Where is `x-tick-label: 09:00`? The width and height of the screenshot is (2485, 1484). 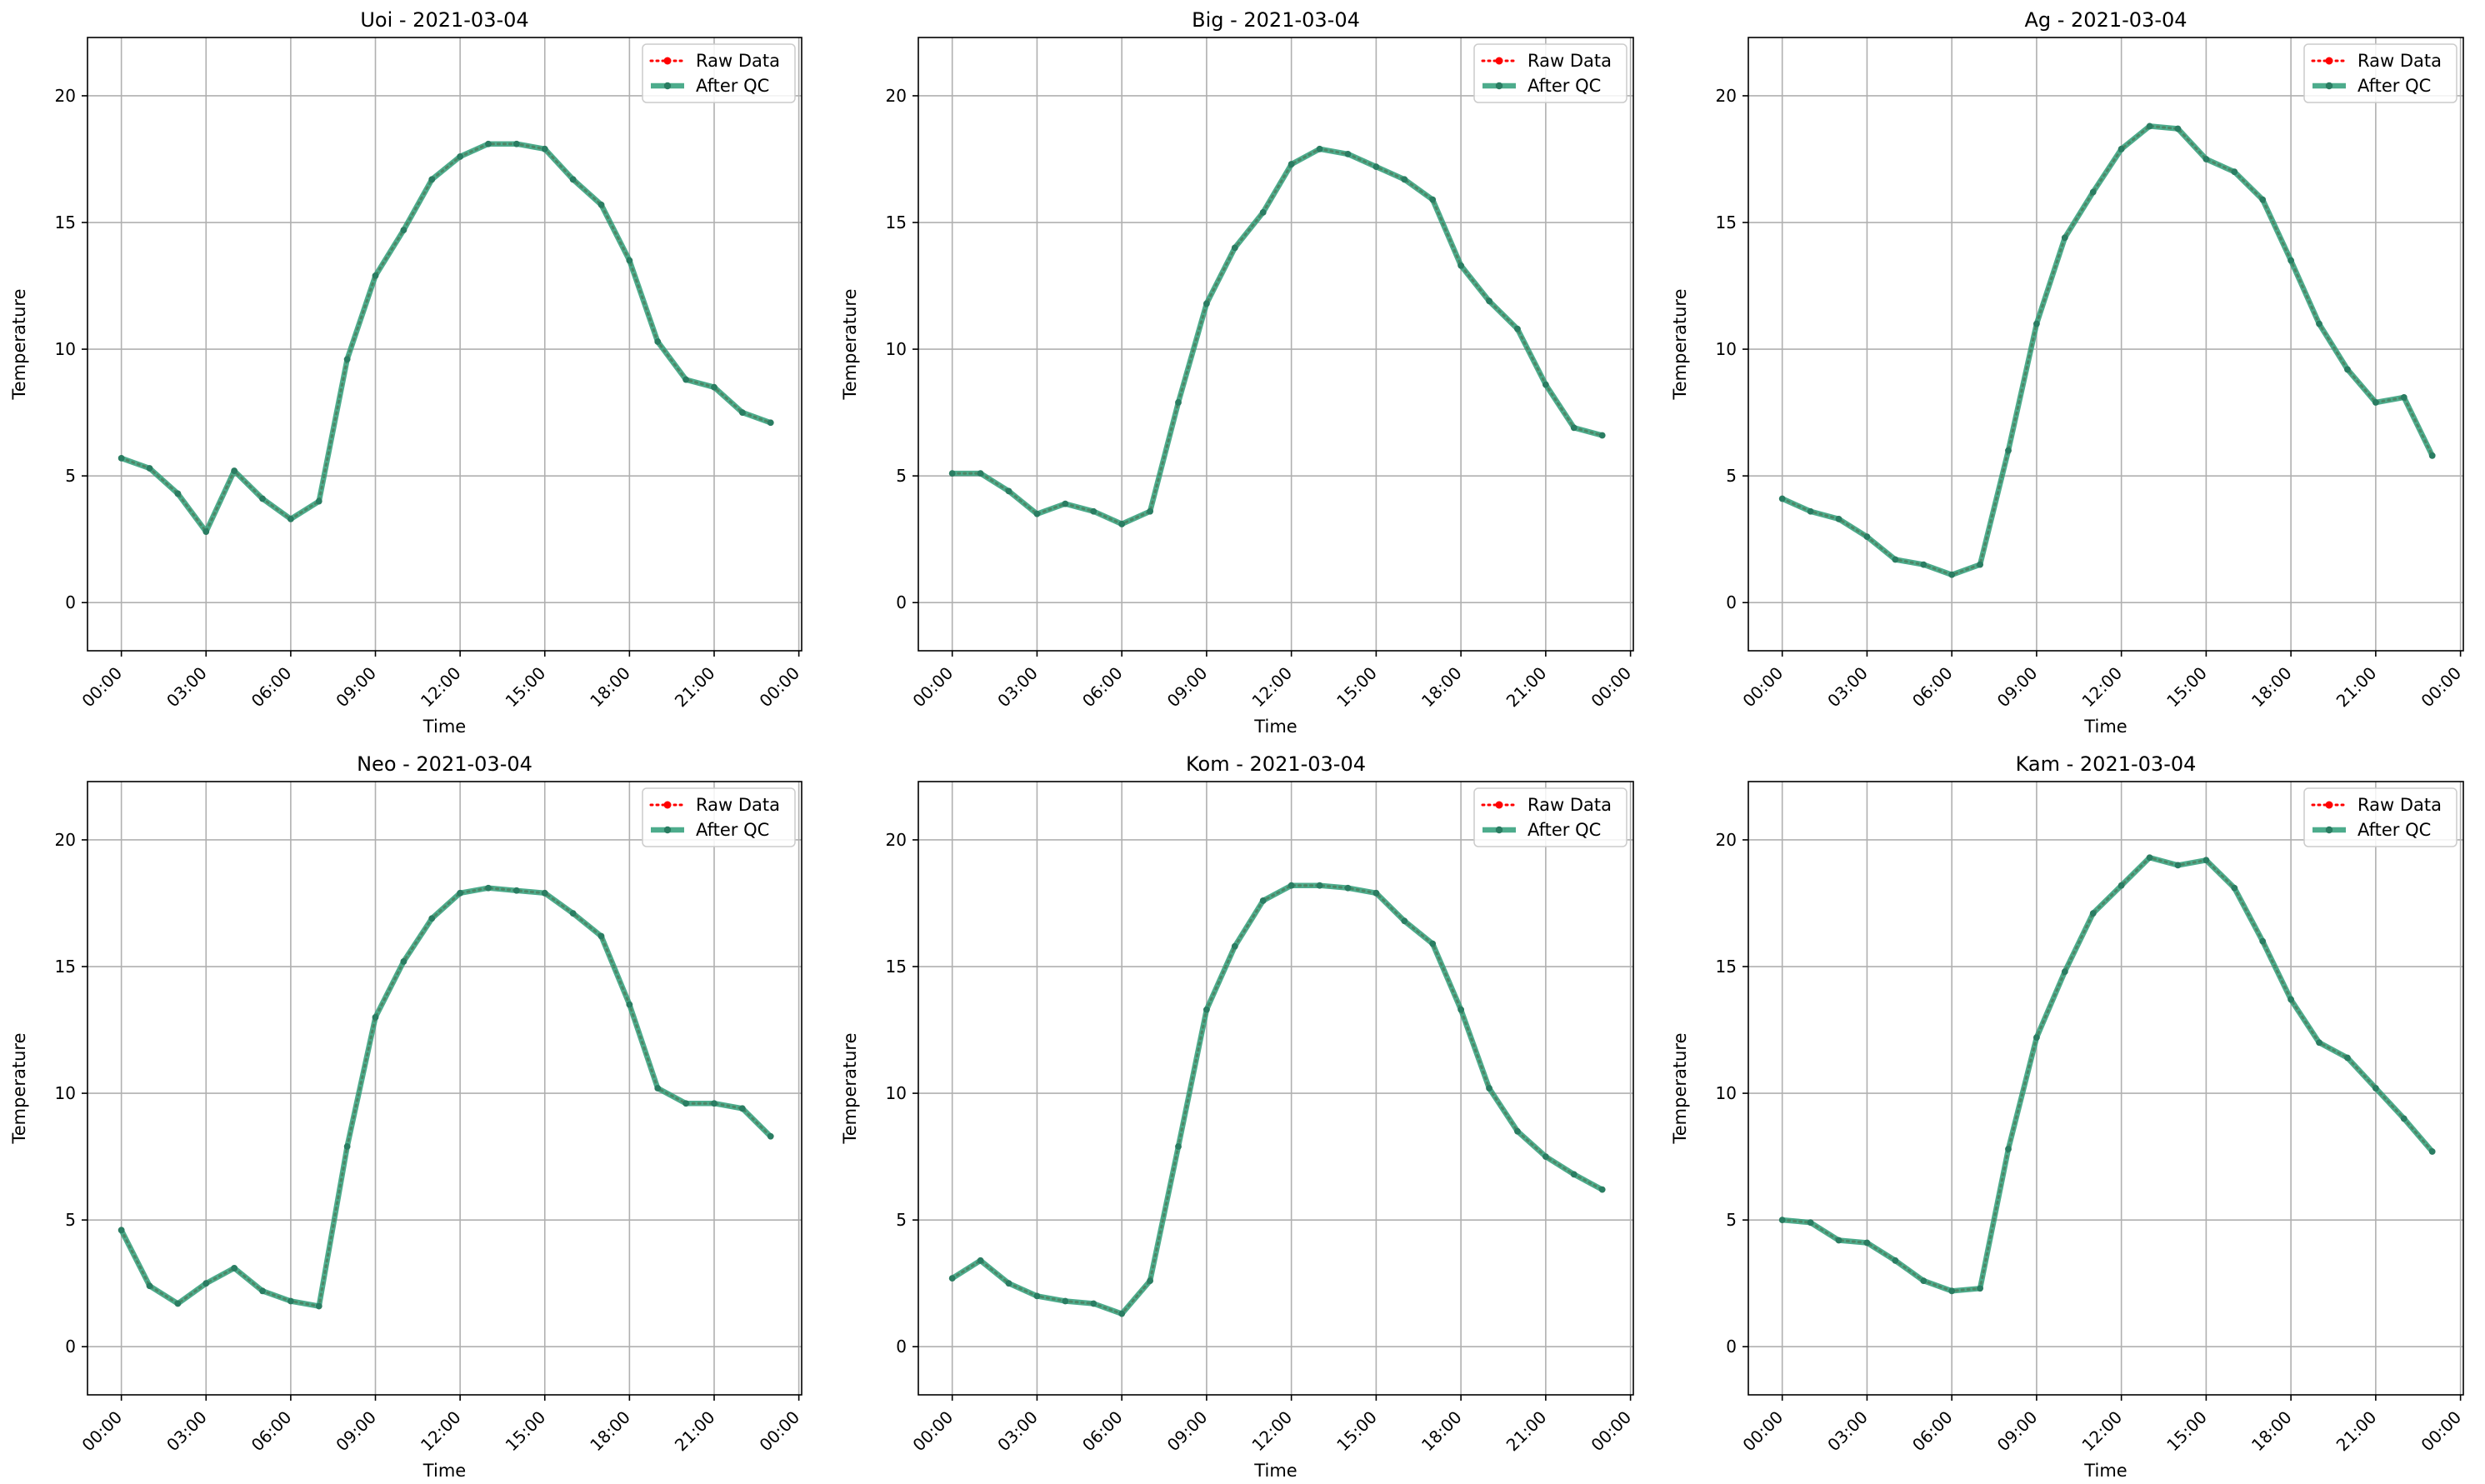 x-tick-label: 09:00 is located at coordinates (2017, 1431).